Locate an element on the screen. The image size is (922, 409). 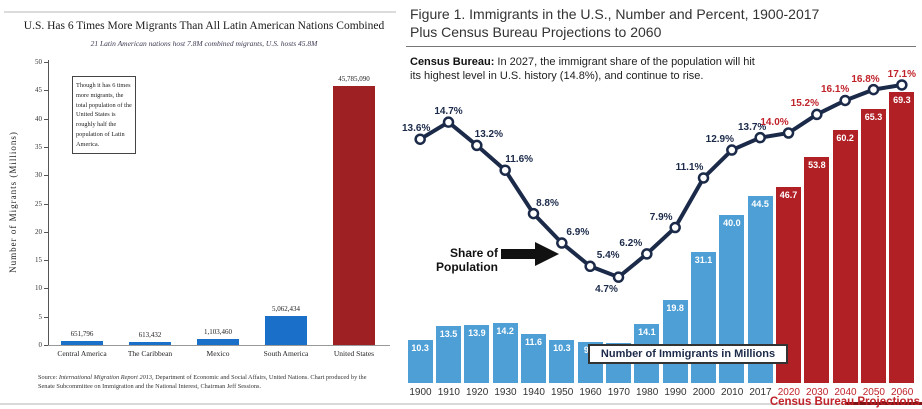
percent-label: 15.2% is located at coordinates (804, 104).